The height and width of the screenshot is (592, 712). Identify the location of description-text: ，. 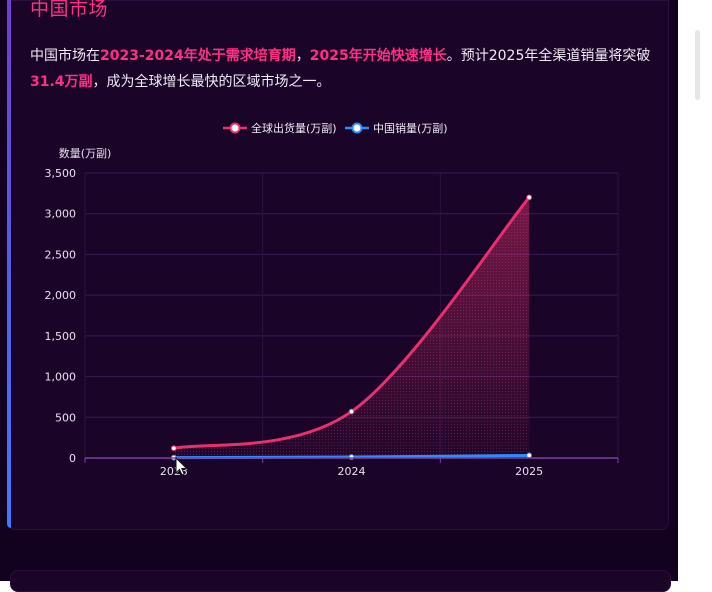
(302, 56).